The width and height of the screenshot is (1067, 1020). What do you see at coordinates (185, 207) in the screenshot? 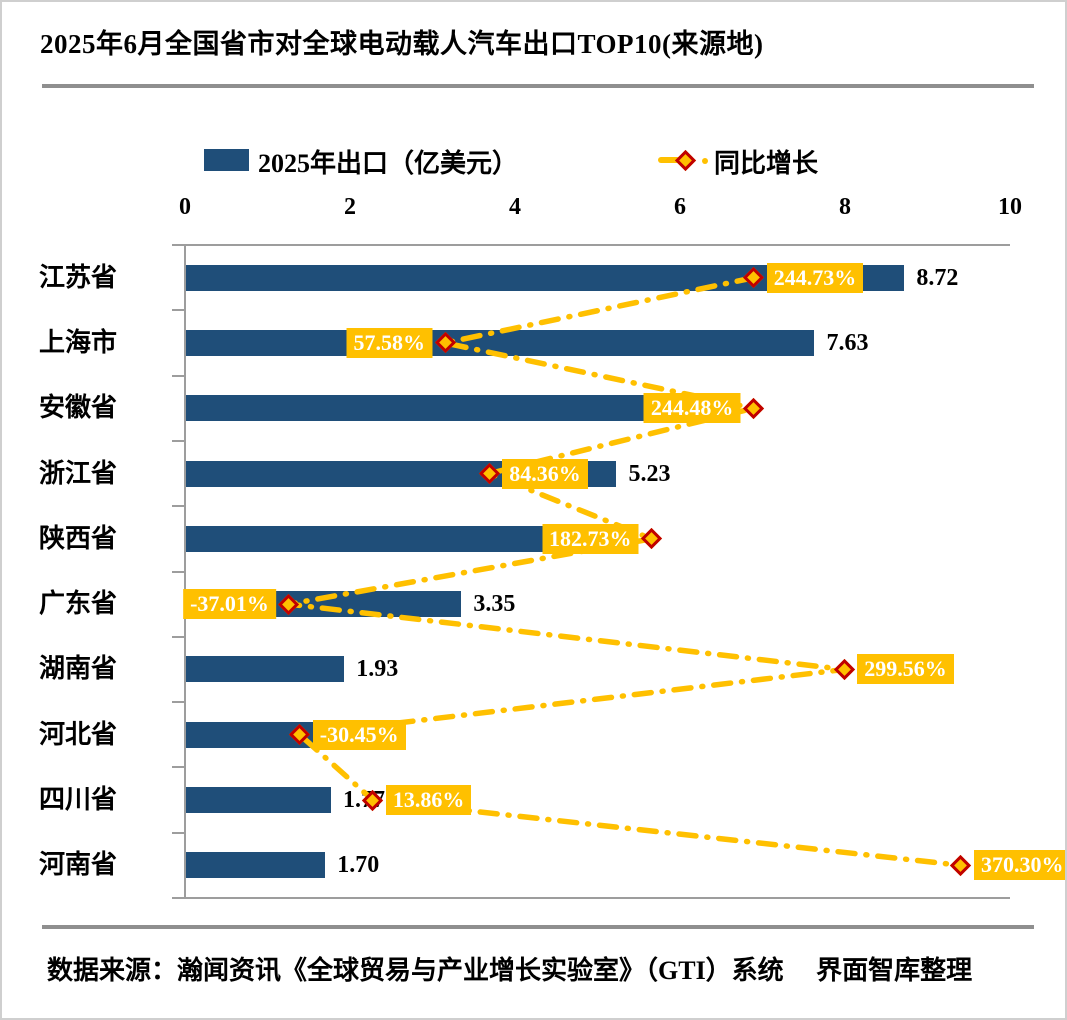
I see `x-axis-tick-label: 0` at bounding box center [185, 207].